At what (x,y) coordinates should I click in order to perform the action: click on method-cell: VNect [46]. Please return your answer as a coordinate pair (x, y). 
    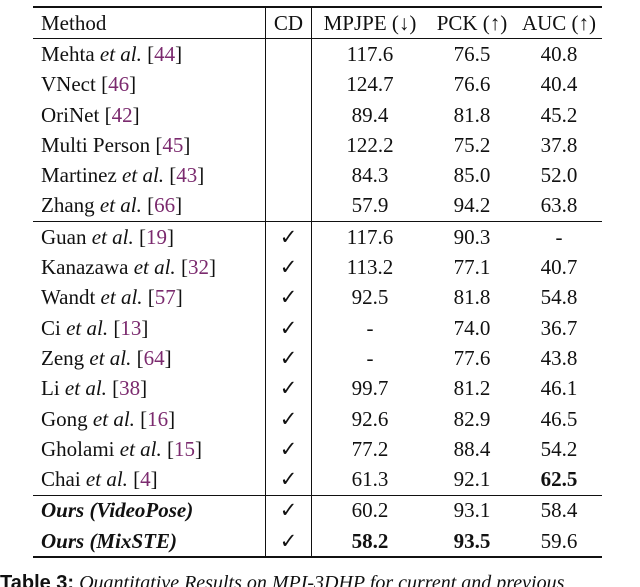
    Looking at the image, I should click on (149, 84).